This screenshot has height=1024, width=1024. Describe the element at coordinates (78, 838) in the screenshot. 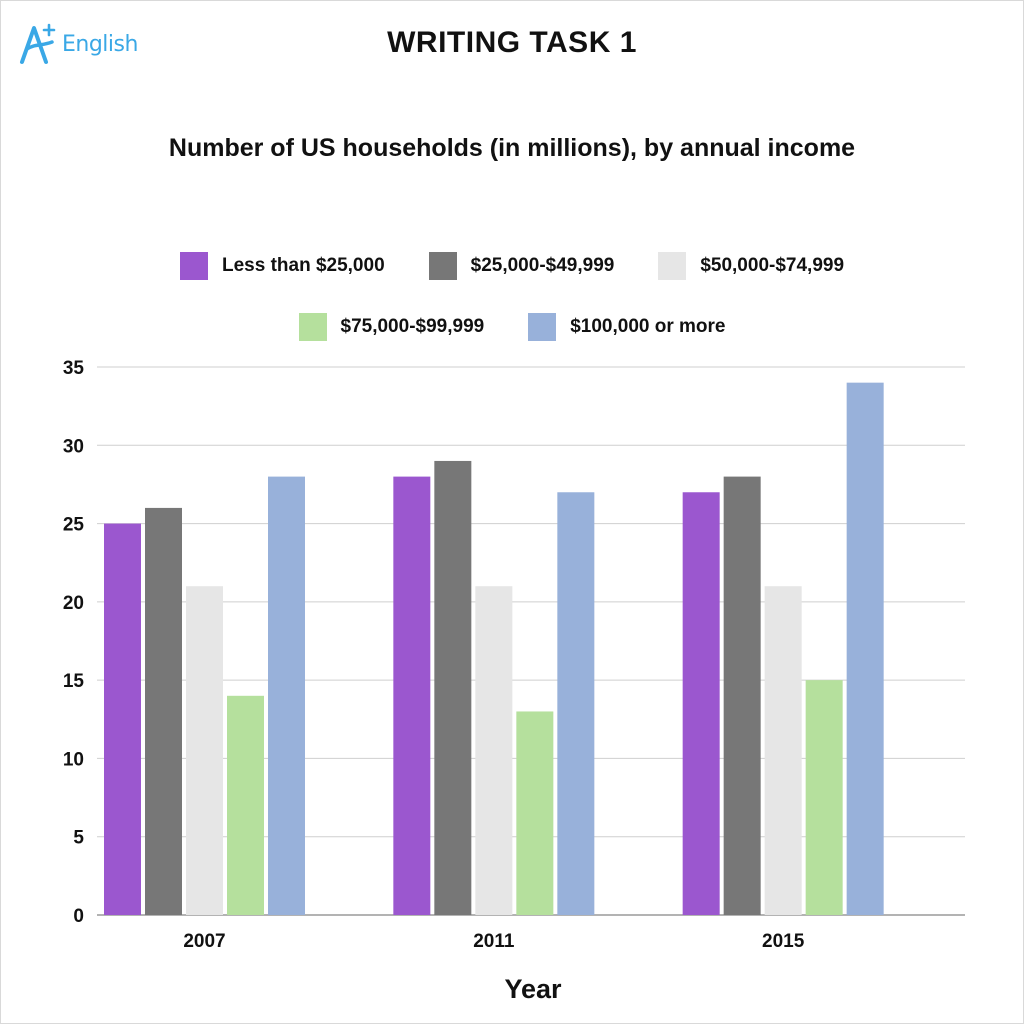

I see `y-tick-label: 5` at that location.